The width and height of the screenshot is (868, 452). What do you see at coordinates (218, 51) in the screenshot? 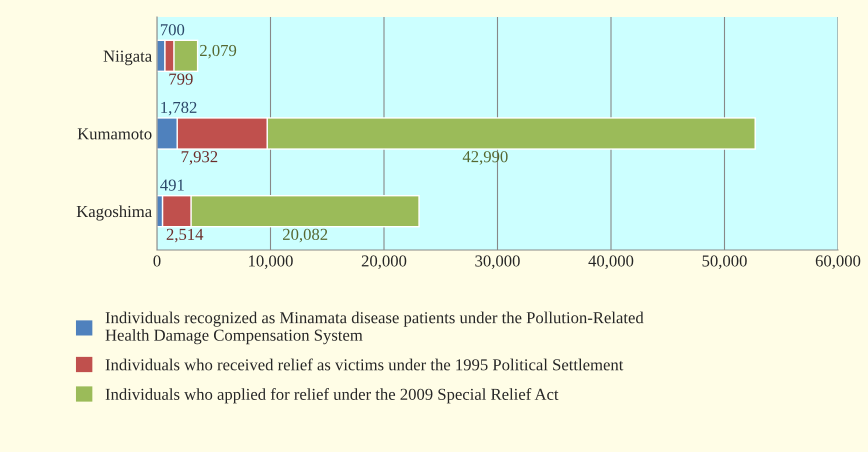
I see `data-label: 2,079` at bounding box center [218, 51].